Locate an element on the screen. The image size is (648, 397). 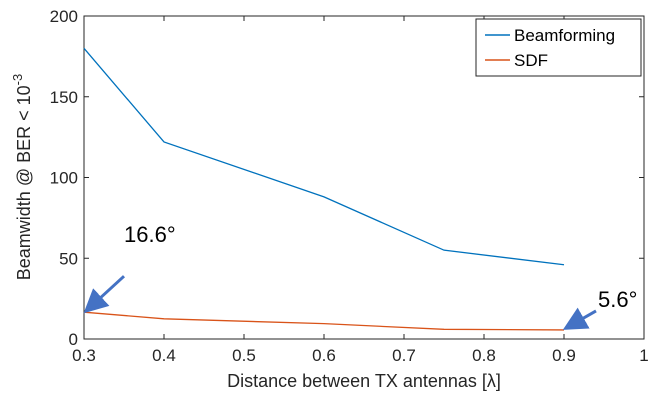
x-tick-label: 0.6 is located at coordinates (324, 355).